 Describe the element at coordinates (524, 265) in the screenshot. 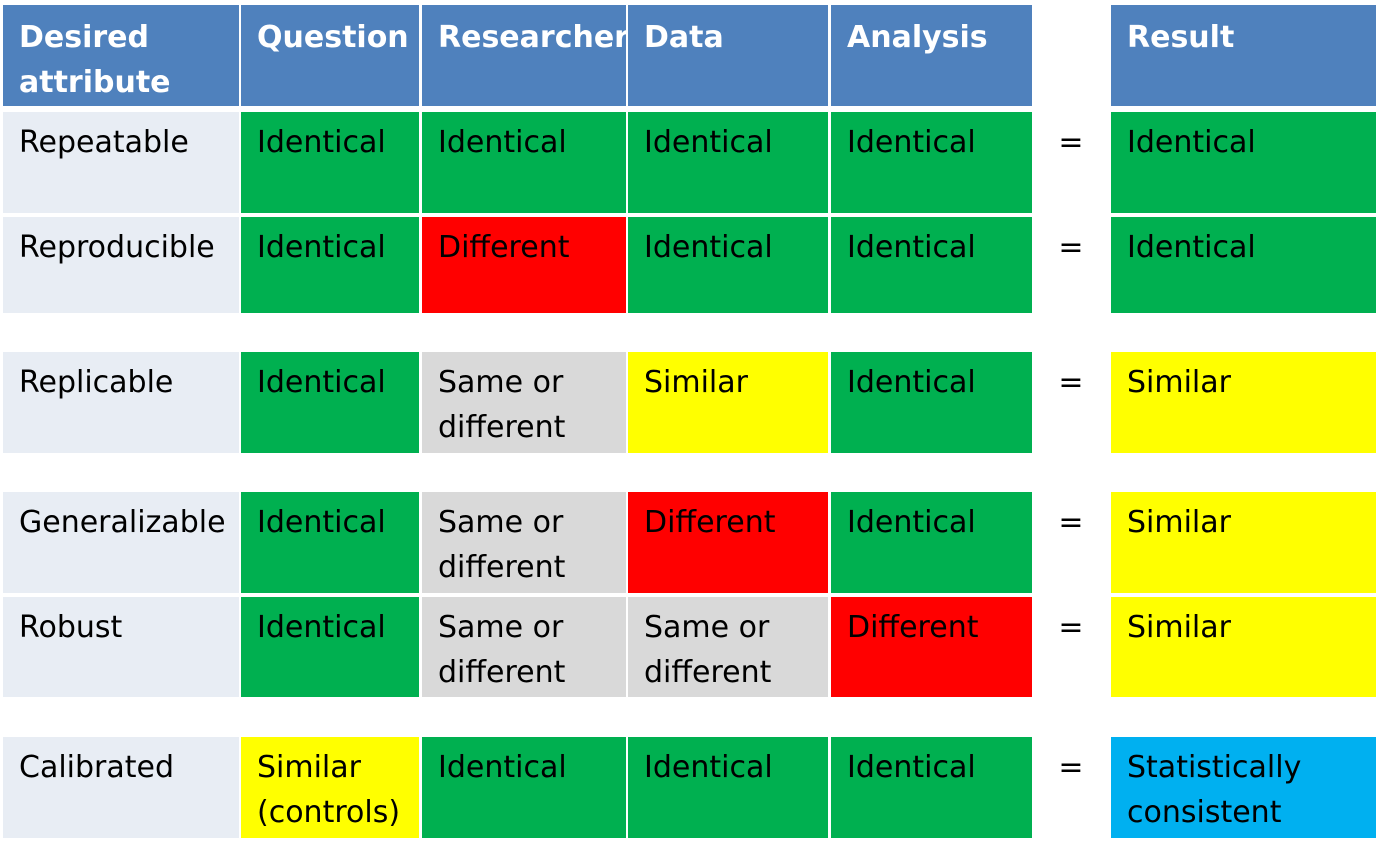

I see `cell-researcher: Different` at that location.